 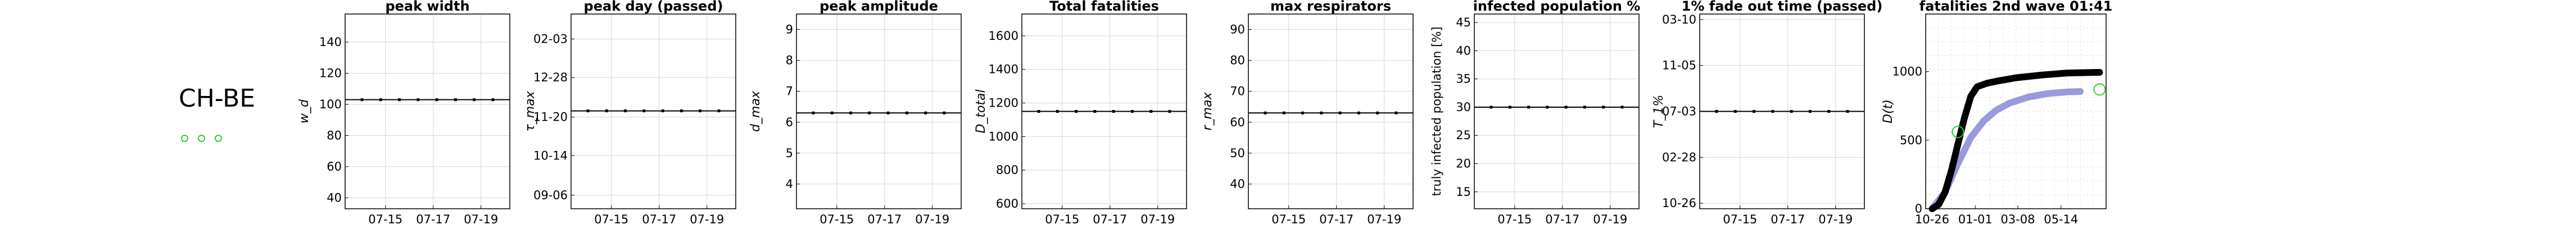 I want to click on x-tick-label: 01-01, so click(x=1976, y=219).